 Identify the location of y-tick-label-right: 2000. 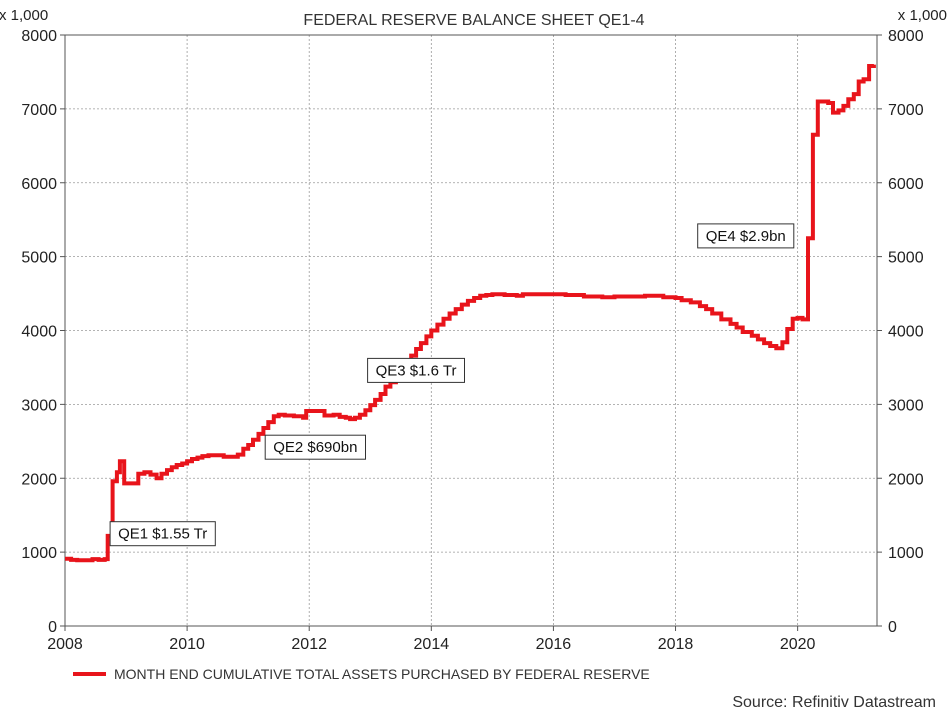
(906, 479).